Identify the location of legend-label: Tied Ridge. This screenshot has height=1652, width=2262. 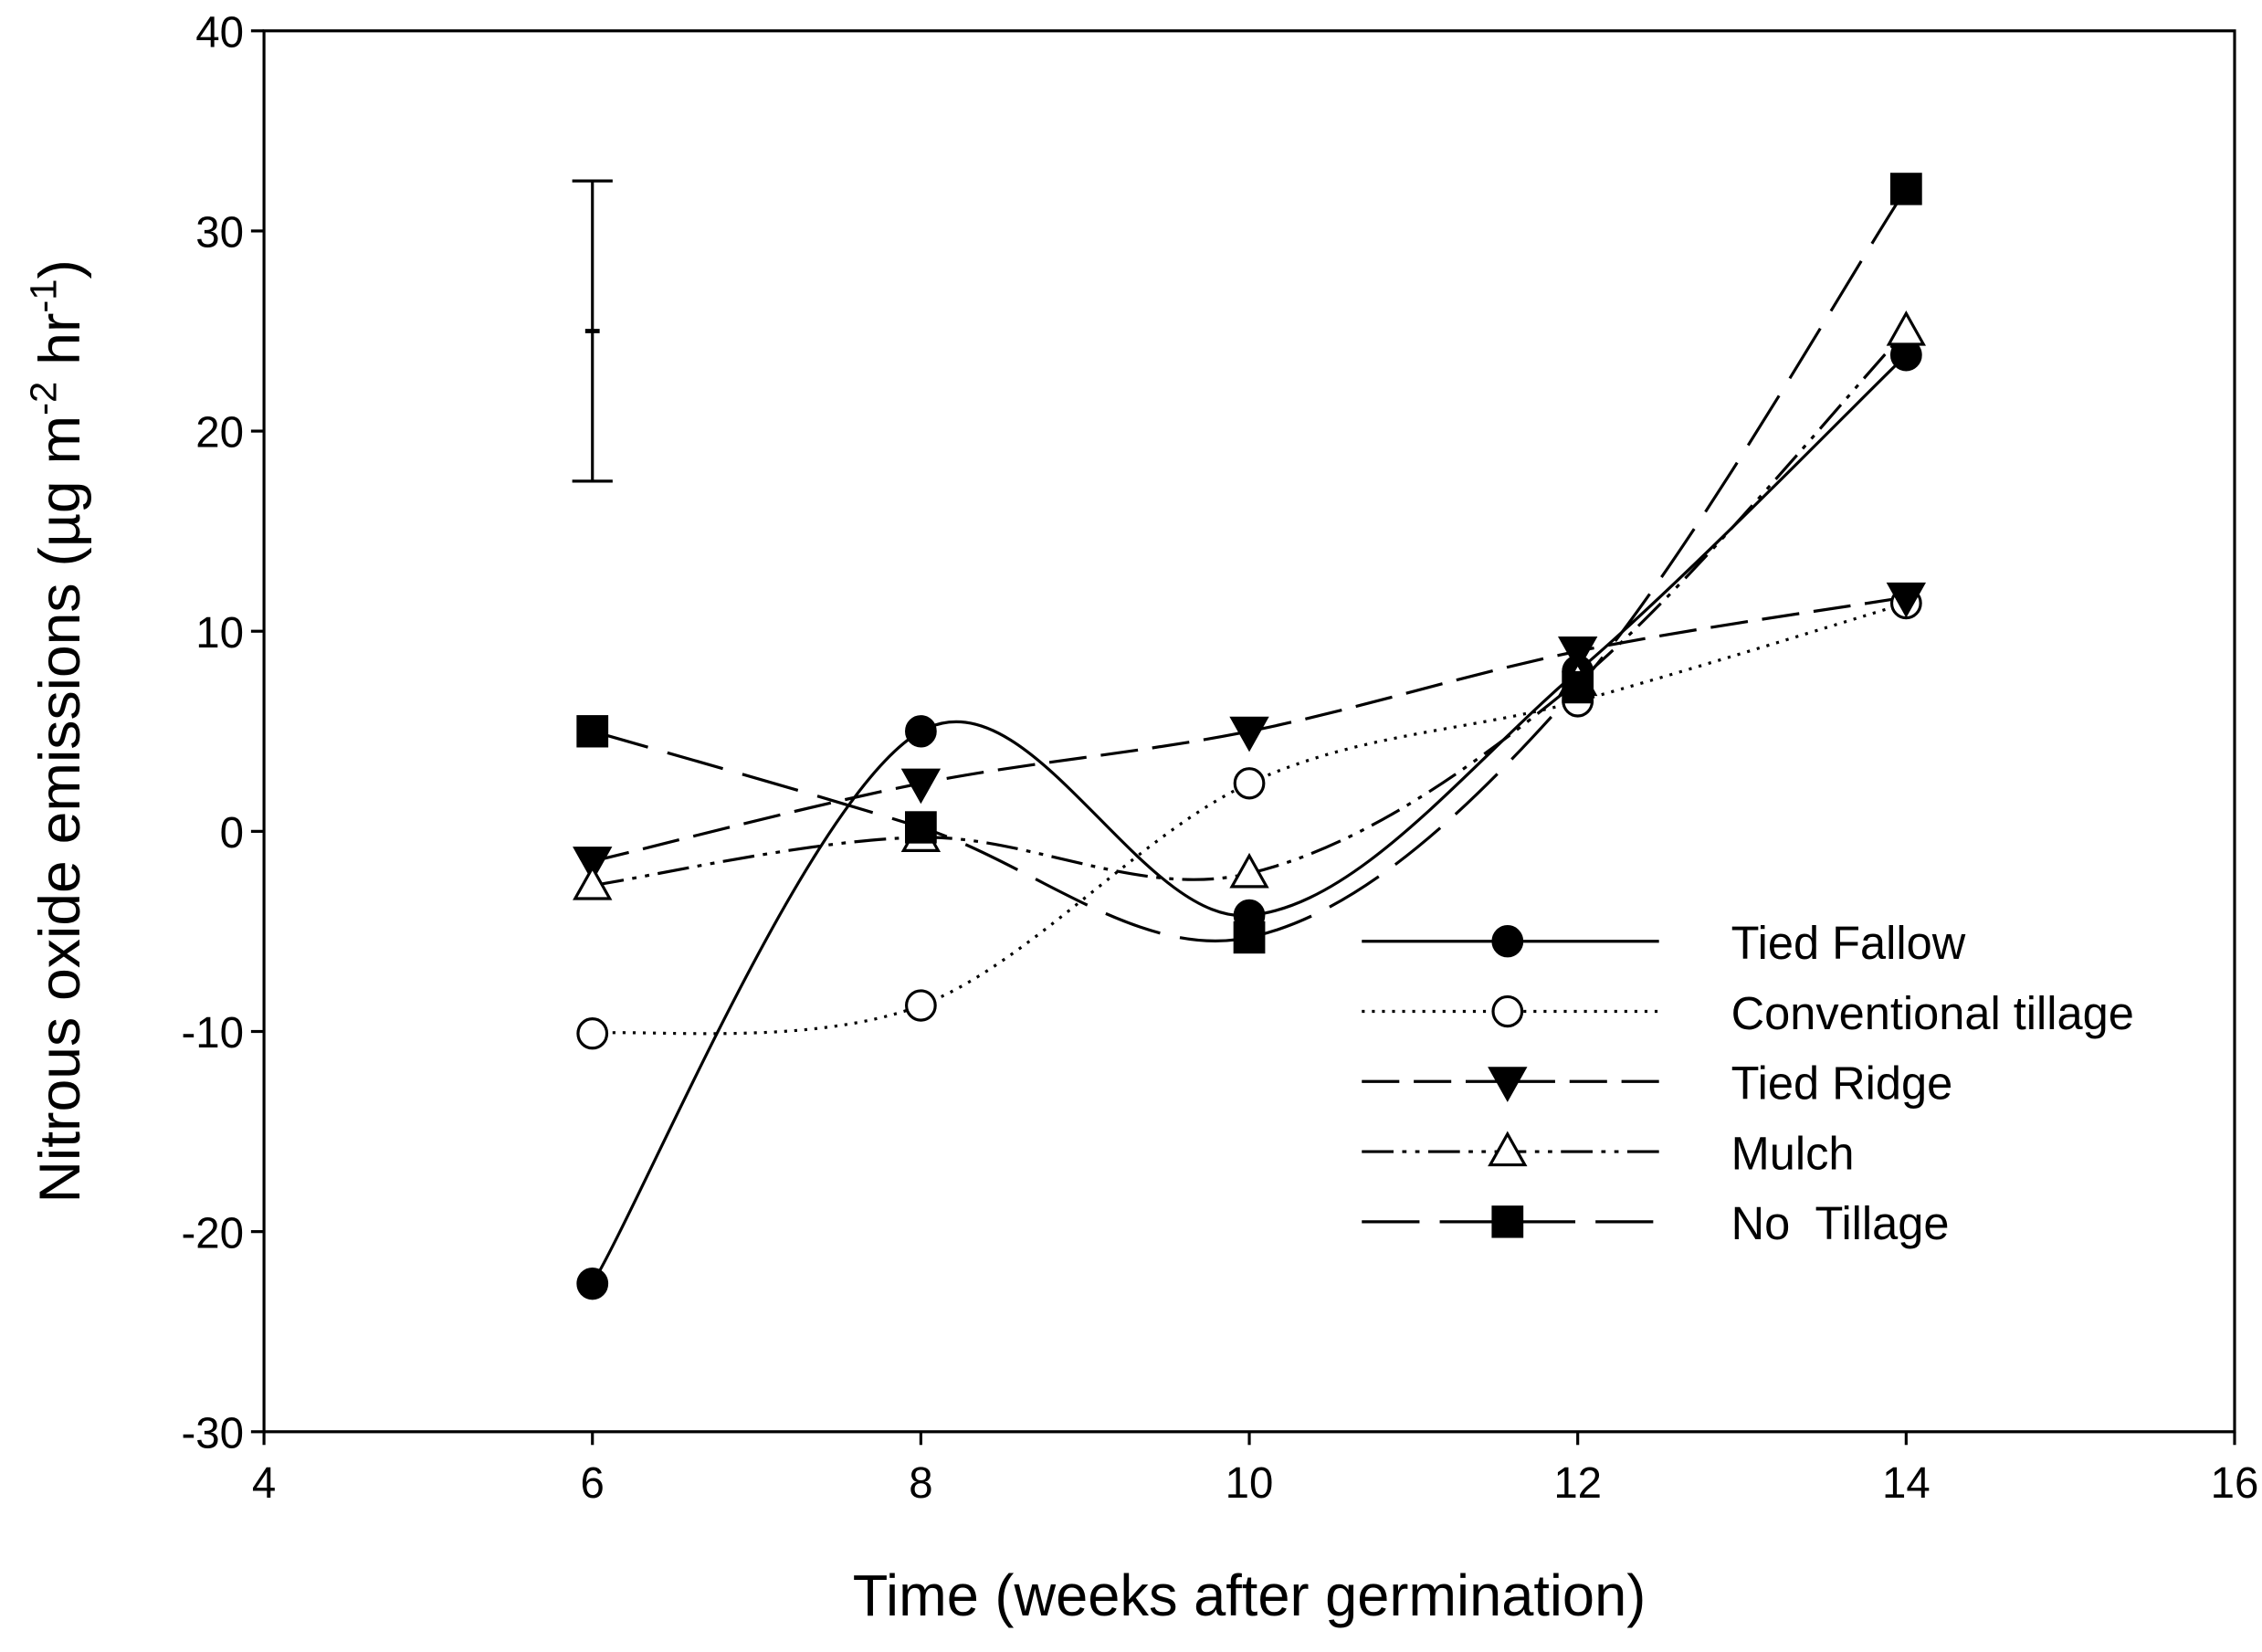
(1842, 1083).